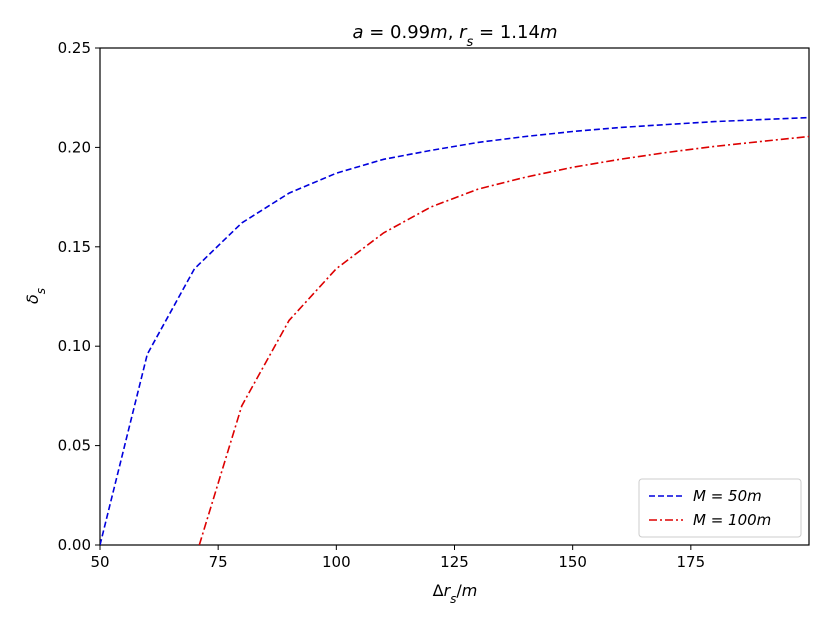  I want to click on y-tick-label: 0.20, so click(74, 147).